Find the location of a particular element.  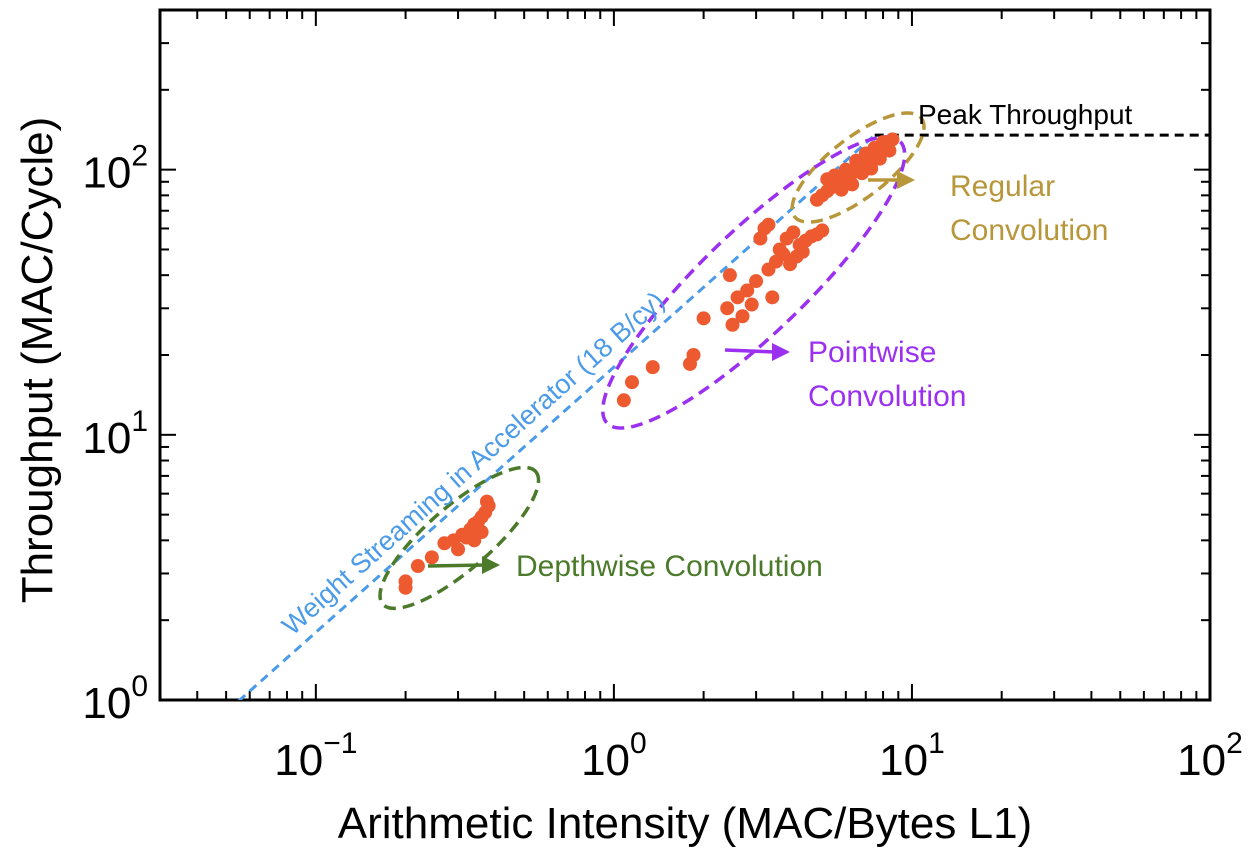

group-label: Depthwise Convolution is located at coordinates (669, 566).